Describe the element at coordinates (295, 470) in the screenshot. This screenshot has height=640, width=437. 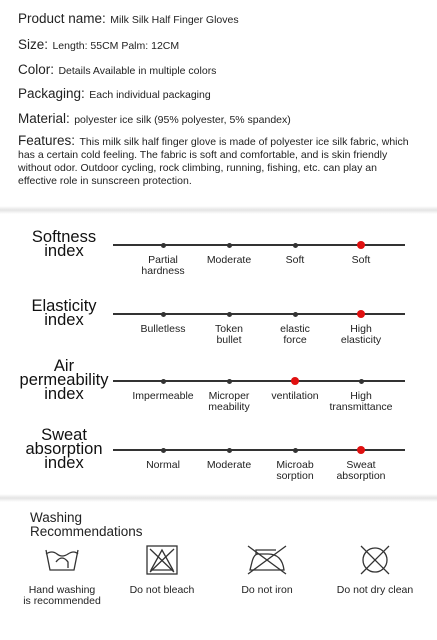
I see `option-label: Microab sorption` at that location.